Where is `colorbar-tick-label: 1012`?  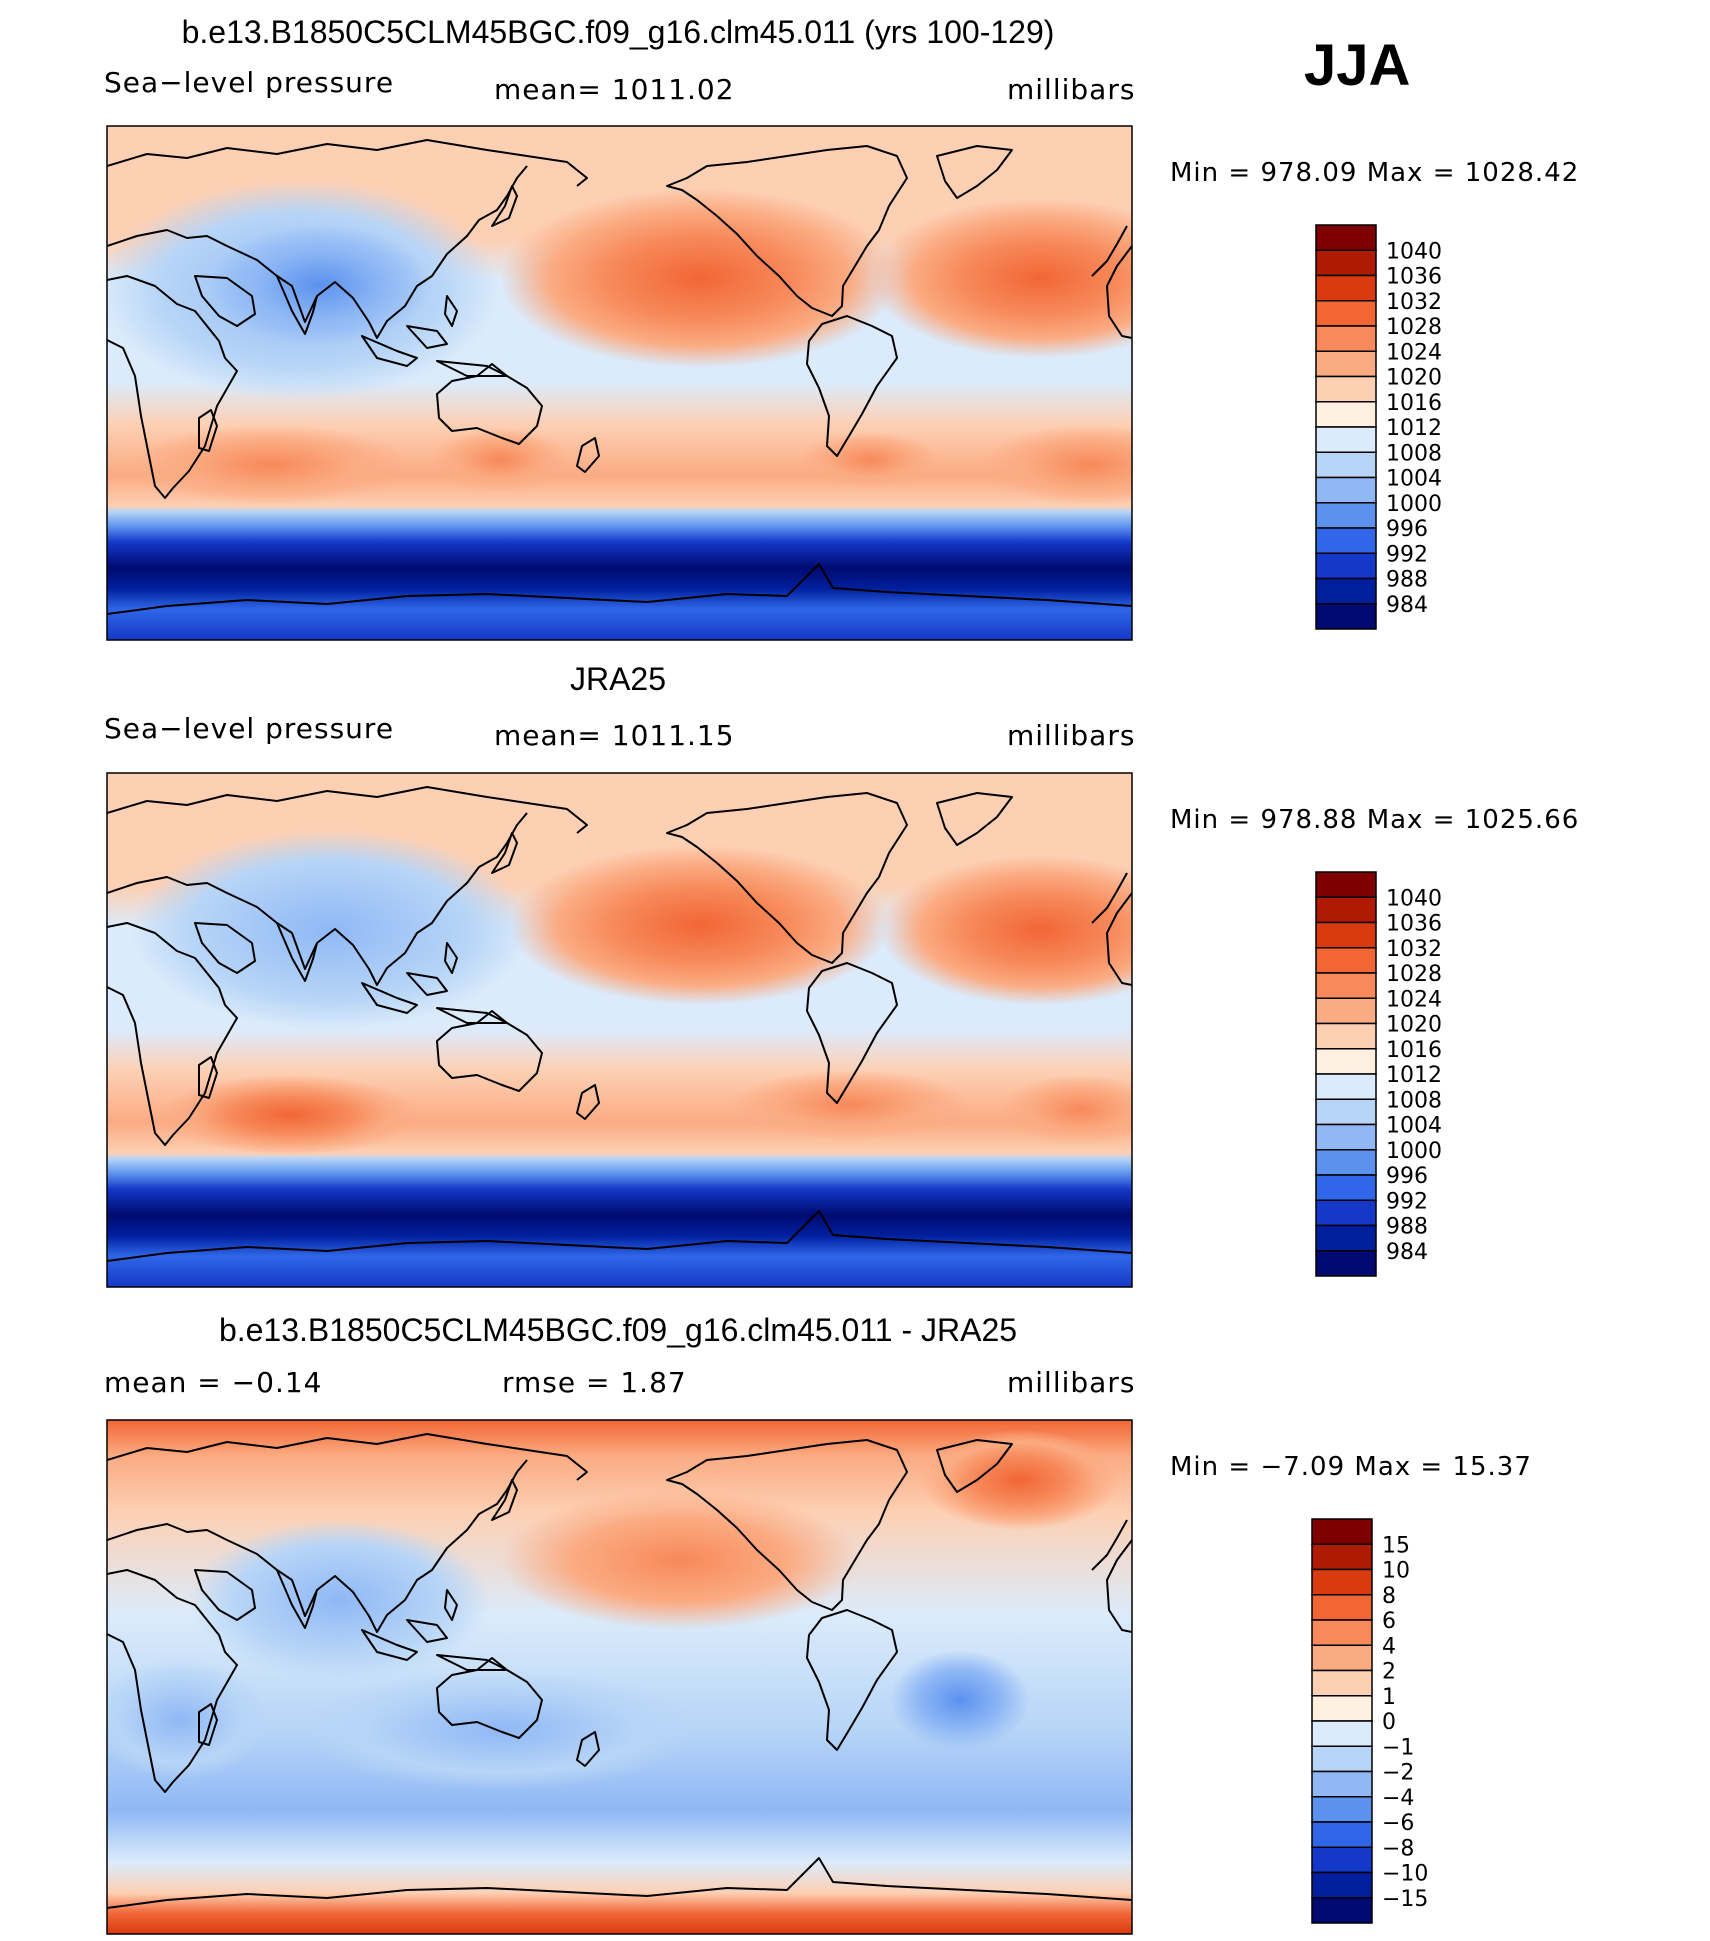 colorbar-tick-label: 1012 is located at coordinates (1414, 1075).